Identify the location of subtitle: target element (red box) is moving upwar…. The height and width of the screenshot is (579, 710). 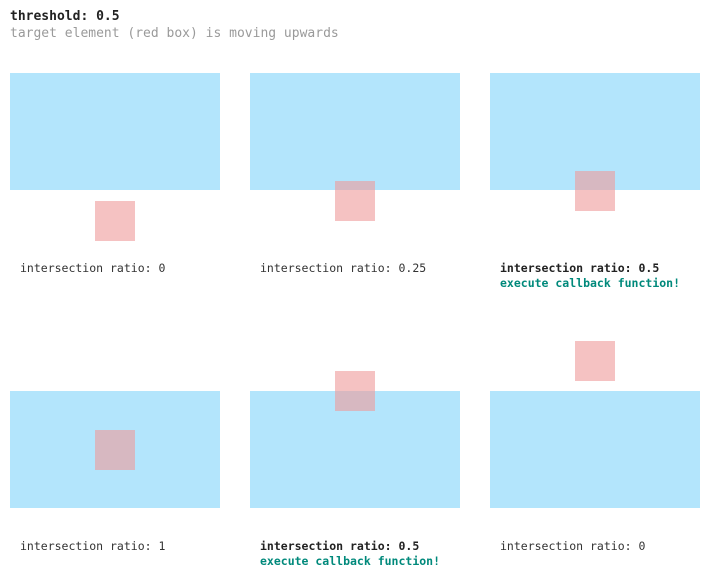
(174, 33).